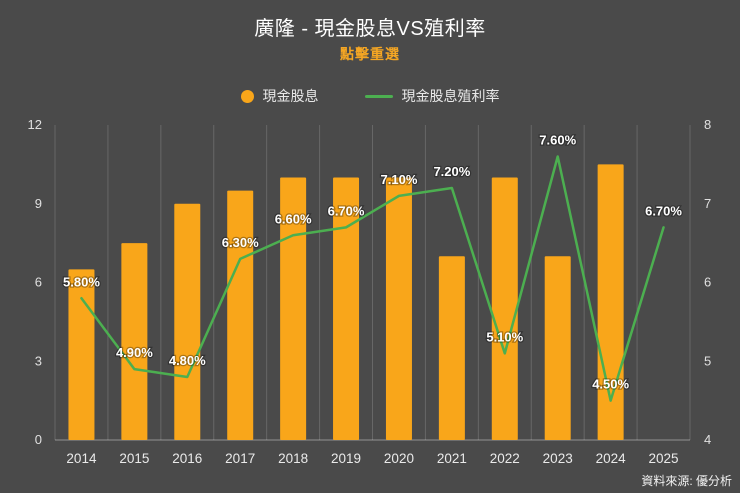 The image size is (740, 493). I want to click on data-label-2018: 6.60%, so click(293, 218).